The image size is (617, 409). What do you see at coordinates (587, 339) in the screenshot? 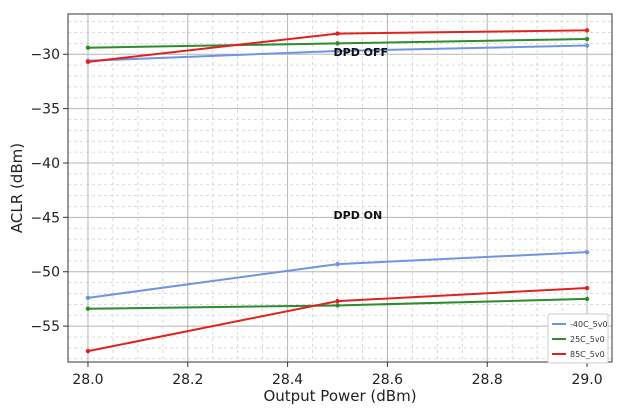
I see `legend-label: 25C_5v0` at bounding box center [587, 339].